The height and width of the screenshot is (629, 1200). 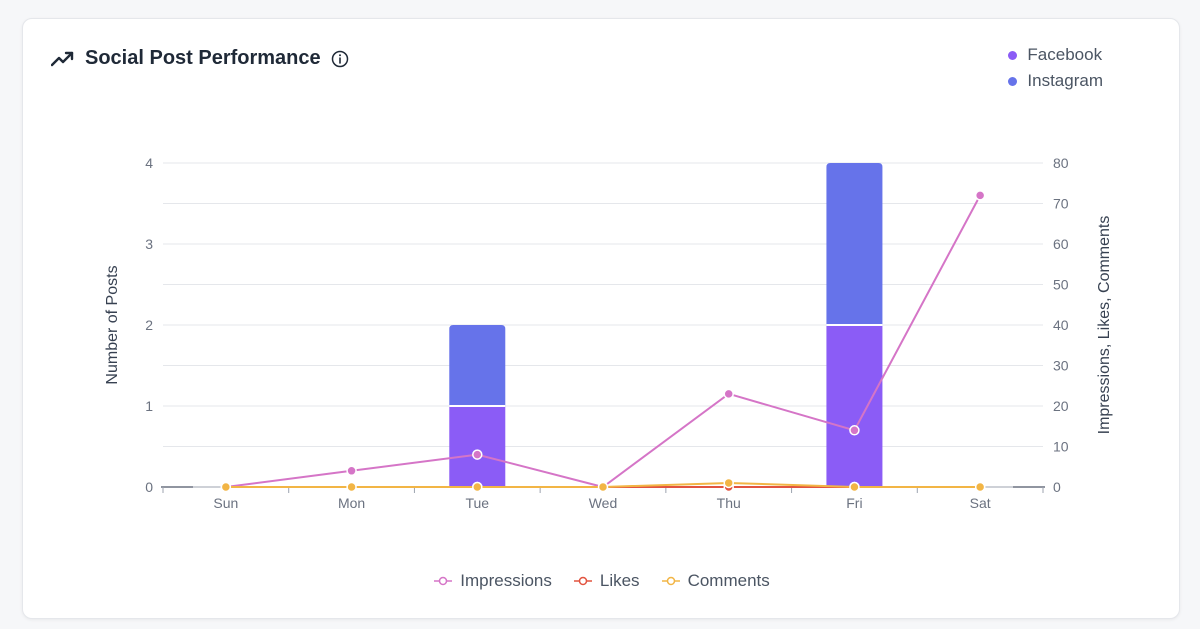 I want to click on card-header: Social Post Performance, so click(x=200, y=58).